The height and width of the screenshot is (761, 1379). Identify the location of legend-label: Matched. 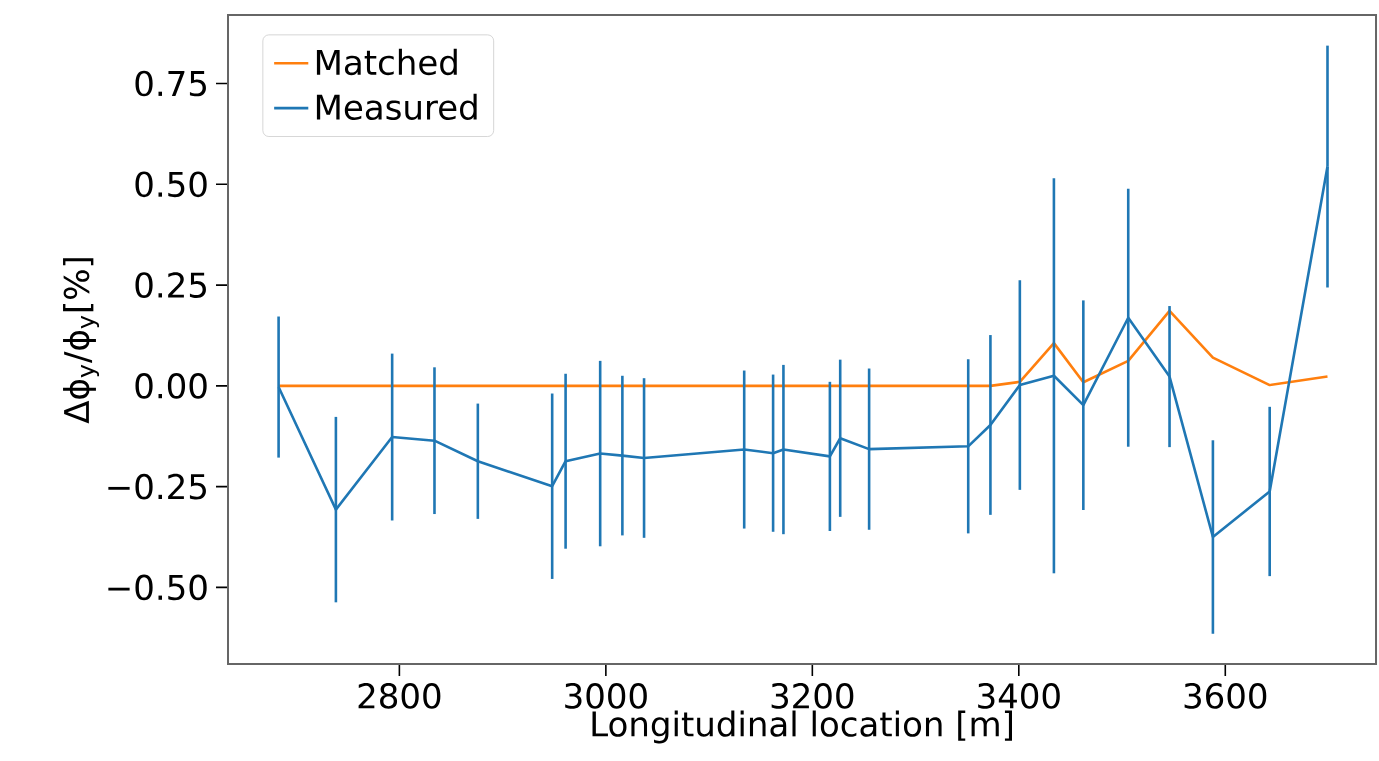
(386, 62).